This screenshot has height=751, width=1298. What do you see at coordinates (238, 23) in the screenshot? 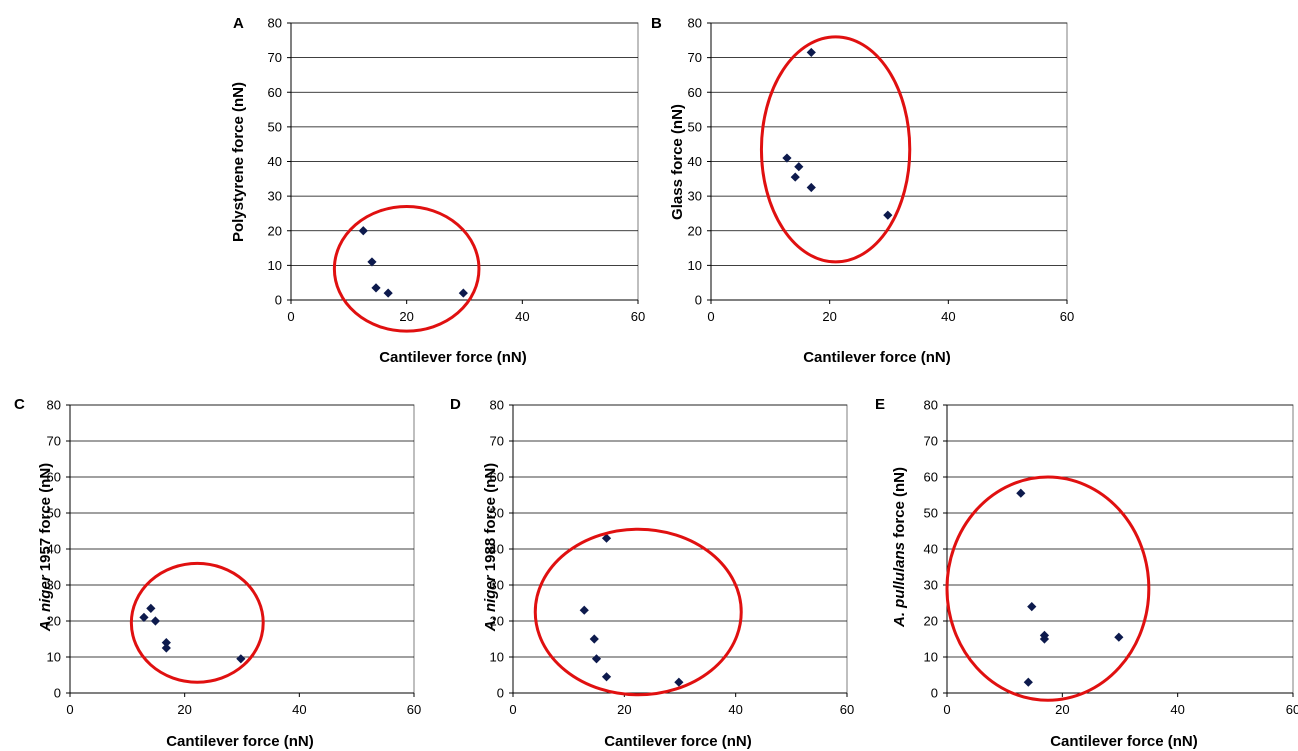
I see `panel-letter: A` at bounding box center [238, 23].